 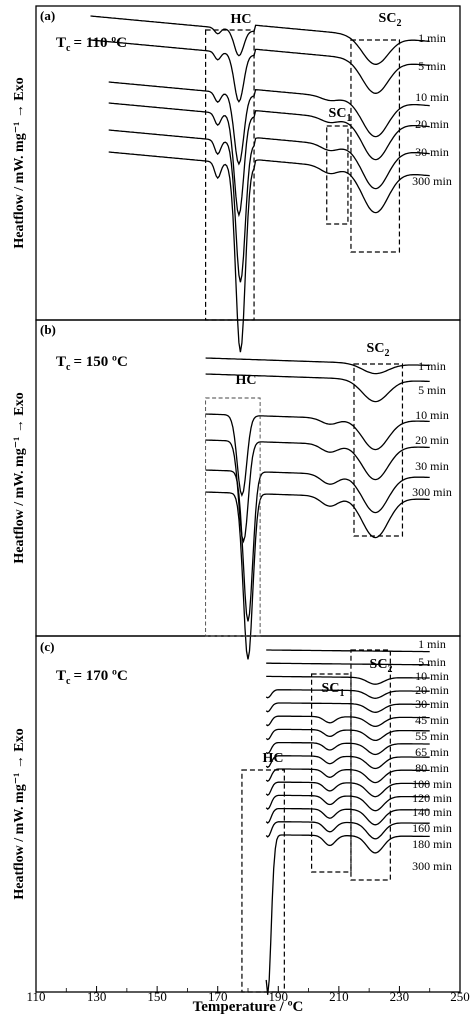 I want to click on tc-label: Tc = 170 ºC, so click(x=92, y=677).